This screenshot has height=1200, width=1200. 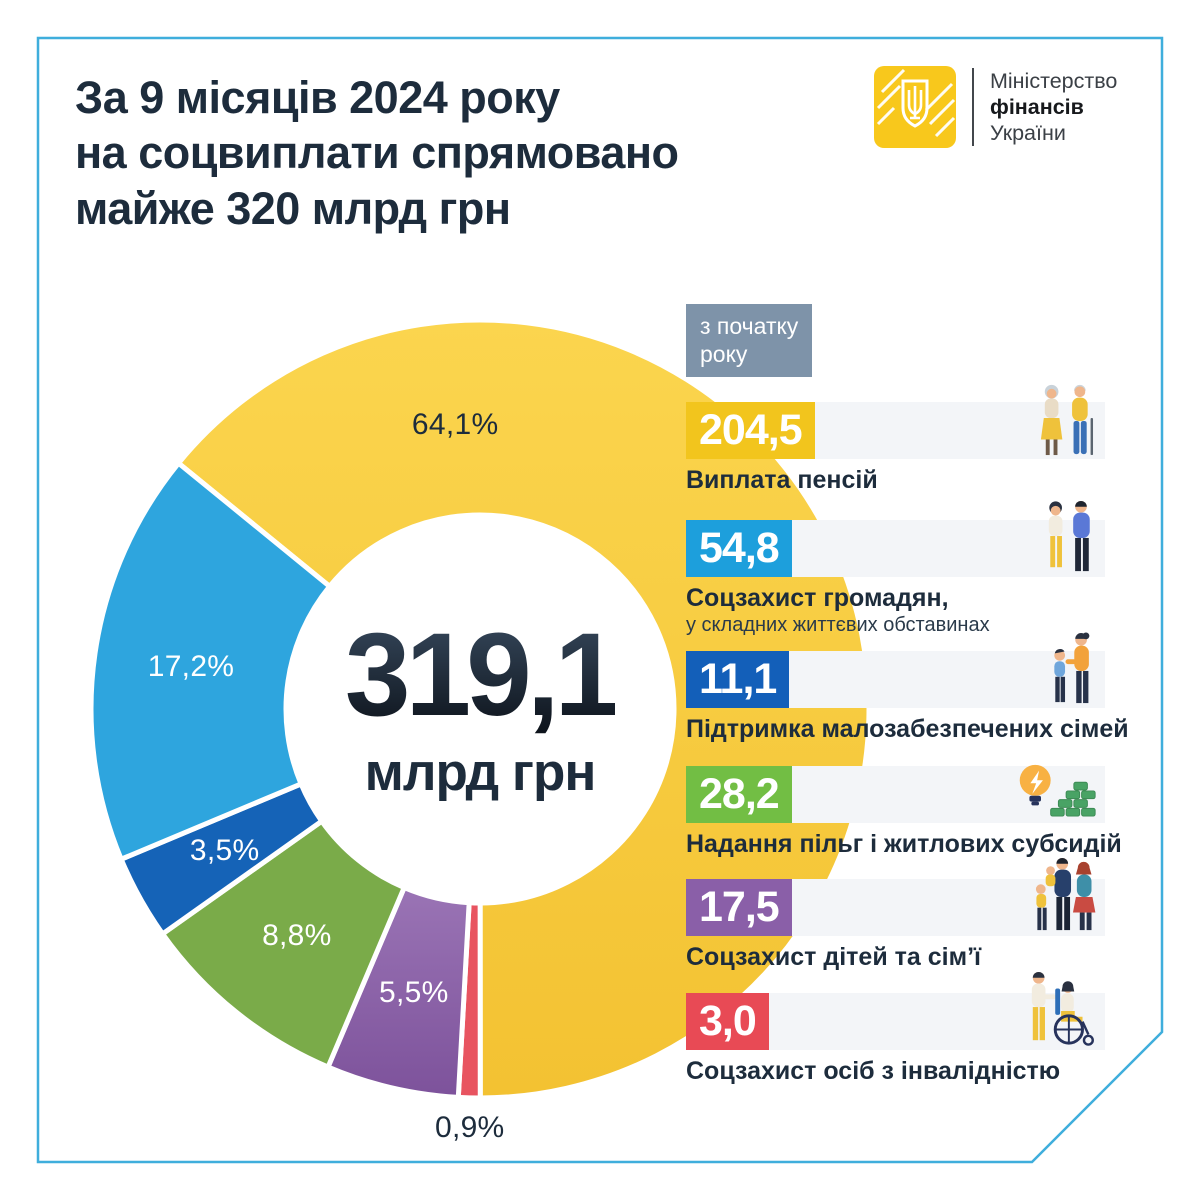 I want to click on wheelchair-illustration, so click(x=1061, y=1009).